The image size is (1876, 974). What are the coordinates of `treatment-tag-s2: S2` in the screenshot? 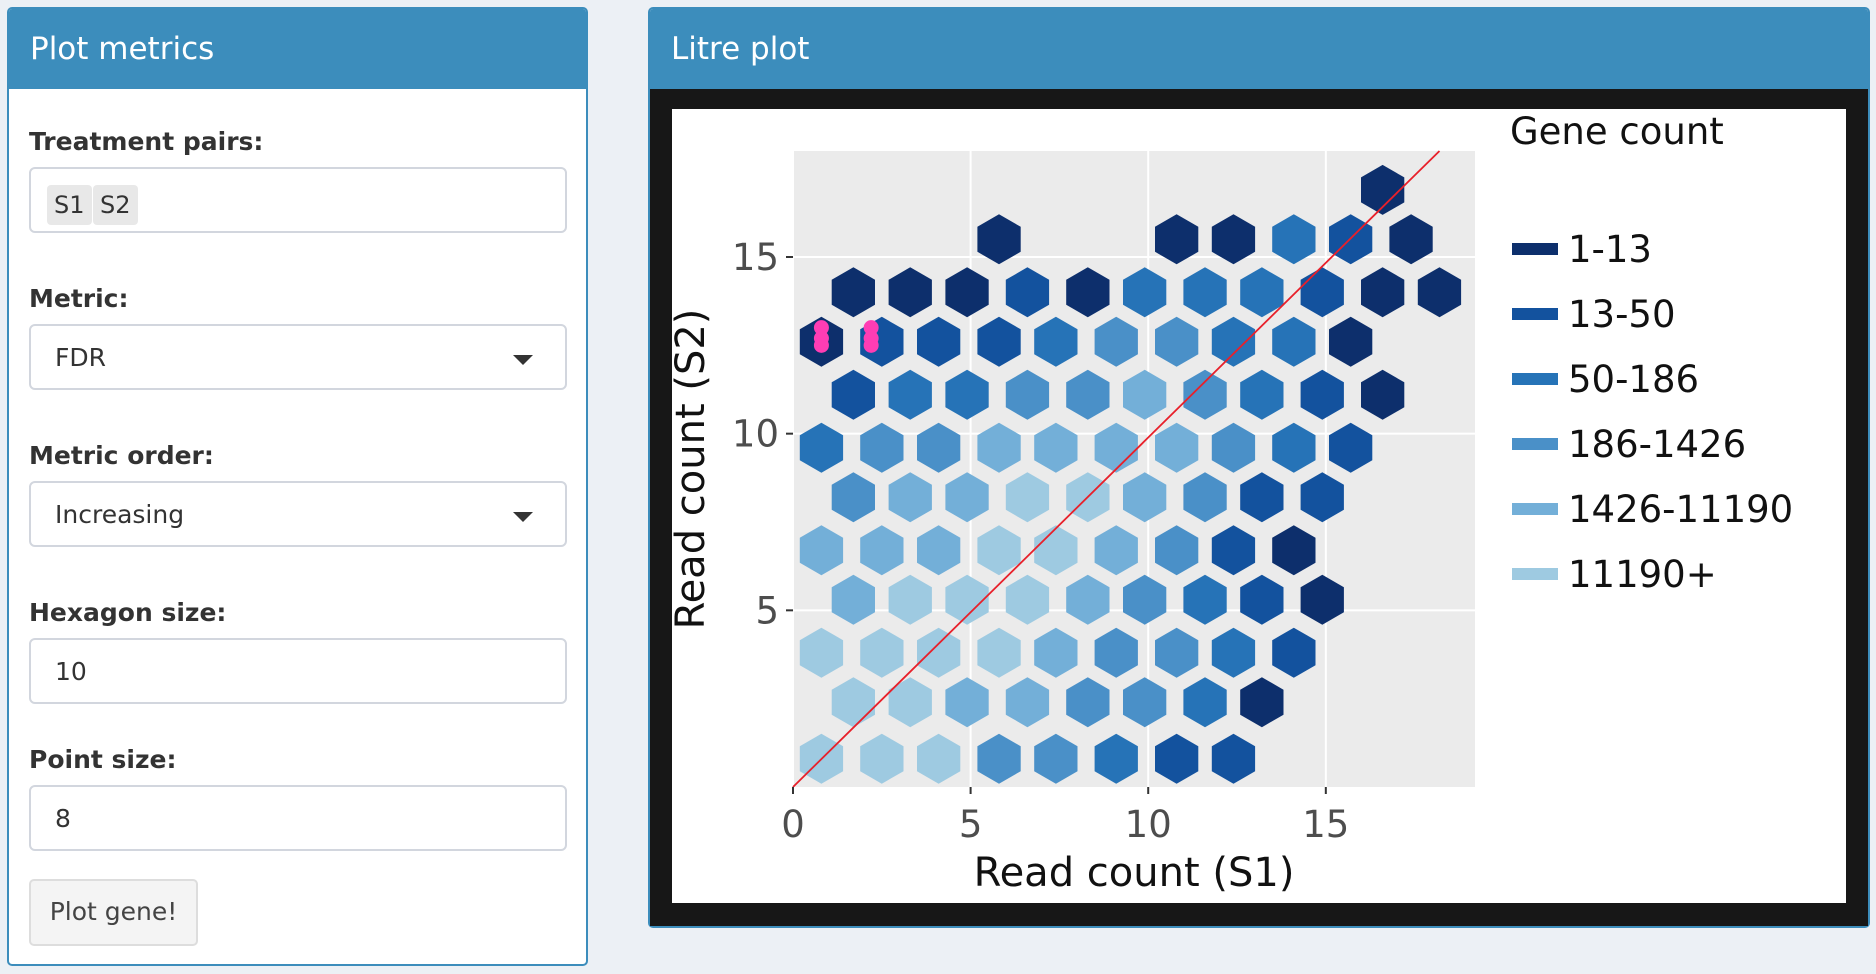 It's located at (115, 205).